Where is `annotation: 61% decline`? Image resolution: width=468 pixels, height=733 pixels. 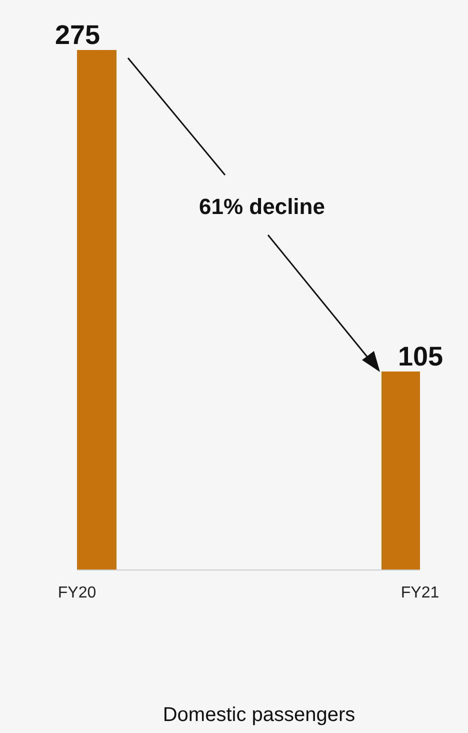 annotation: 61% decline is located at coordinates (262, 207).